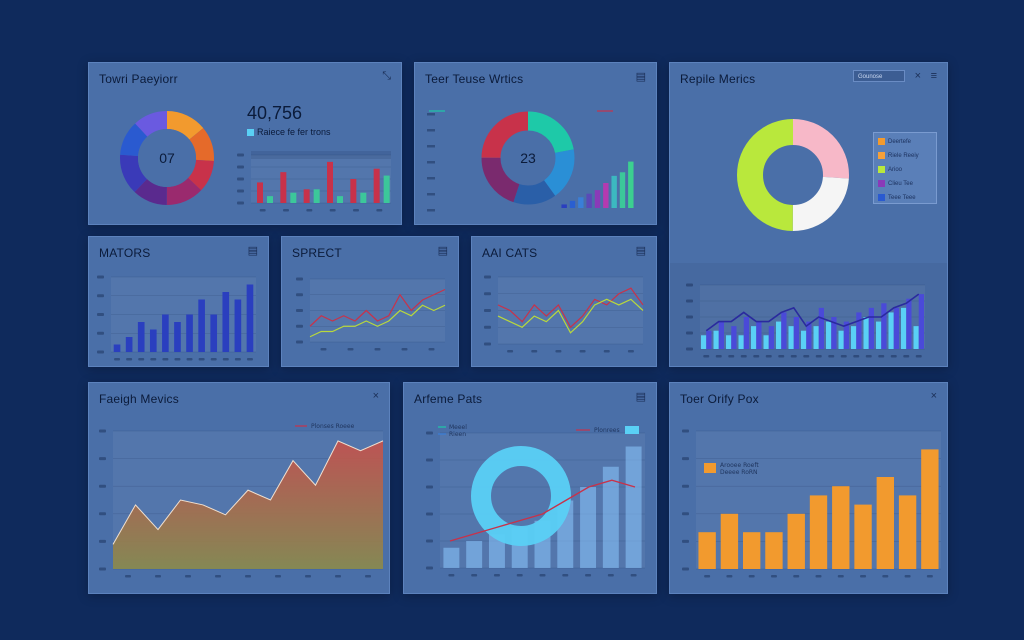 This screenshot has width=1024, height=640. What do you see at coordinates (808, 488) in the screenshot?
I see `panel-toer-orify-pox: Toer Orify Pox × Arooee Roeft Deeee RoRN` at bounding box center [808, 488].